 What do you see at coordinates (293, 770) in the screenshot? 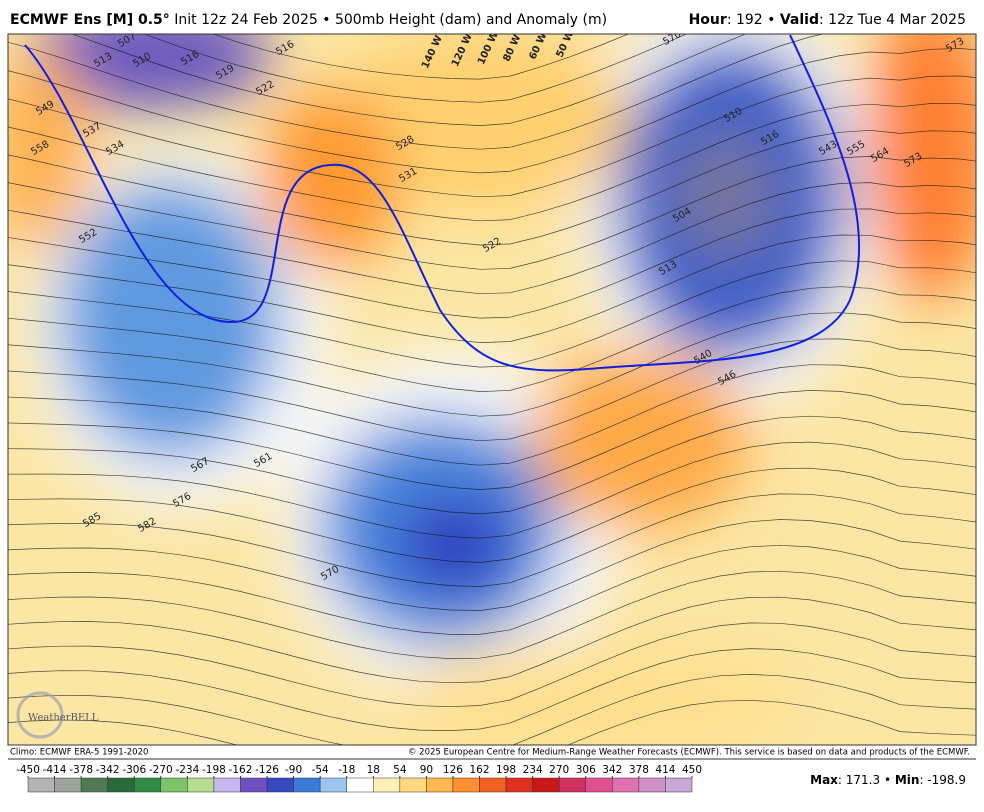
I see `colorbar-tick-label: -90` at bounding box center [293, 770].